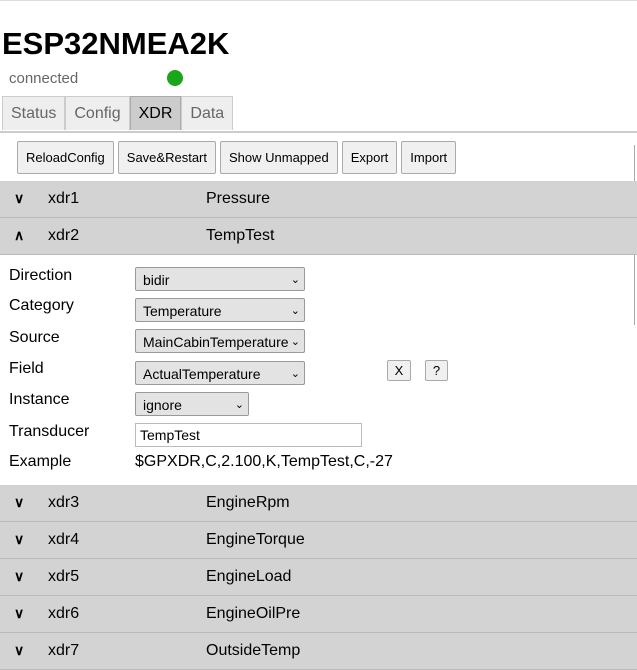 The width and height of the screenshot is (637, 670). What do you see at coordinates (220, 279) in the screenshot?
I see `direction-select: bidir ⌄` at bounding box center [220, 279].